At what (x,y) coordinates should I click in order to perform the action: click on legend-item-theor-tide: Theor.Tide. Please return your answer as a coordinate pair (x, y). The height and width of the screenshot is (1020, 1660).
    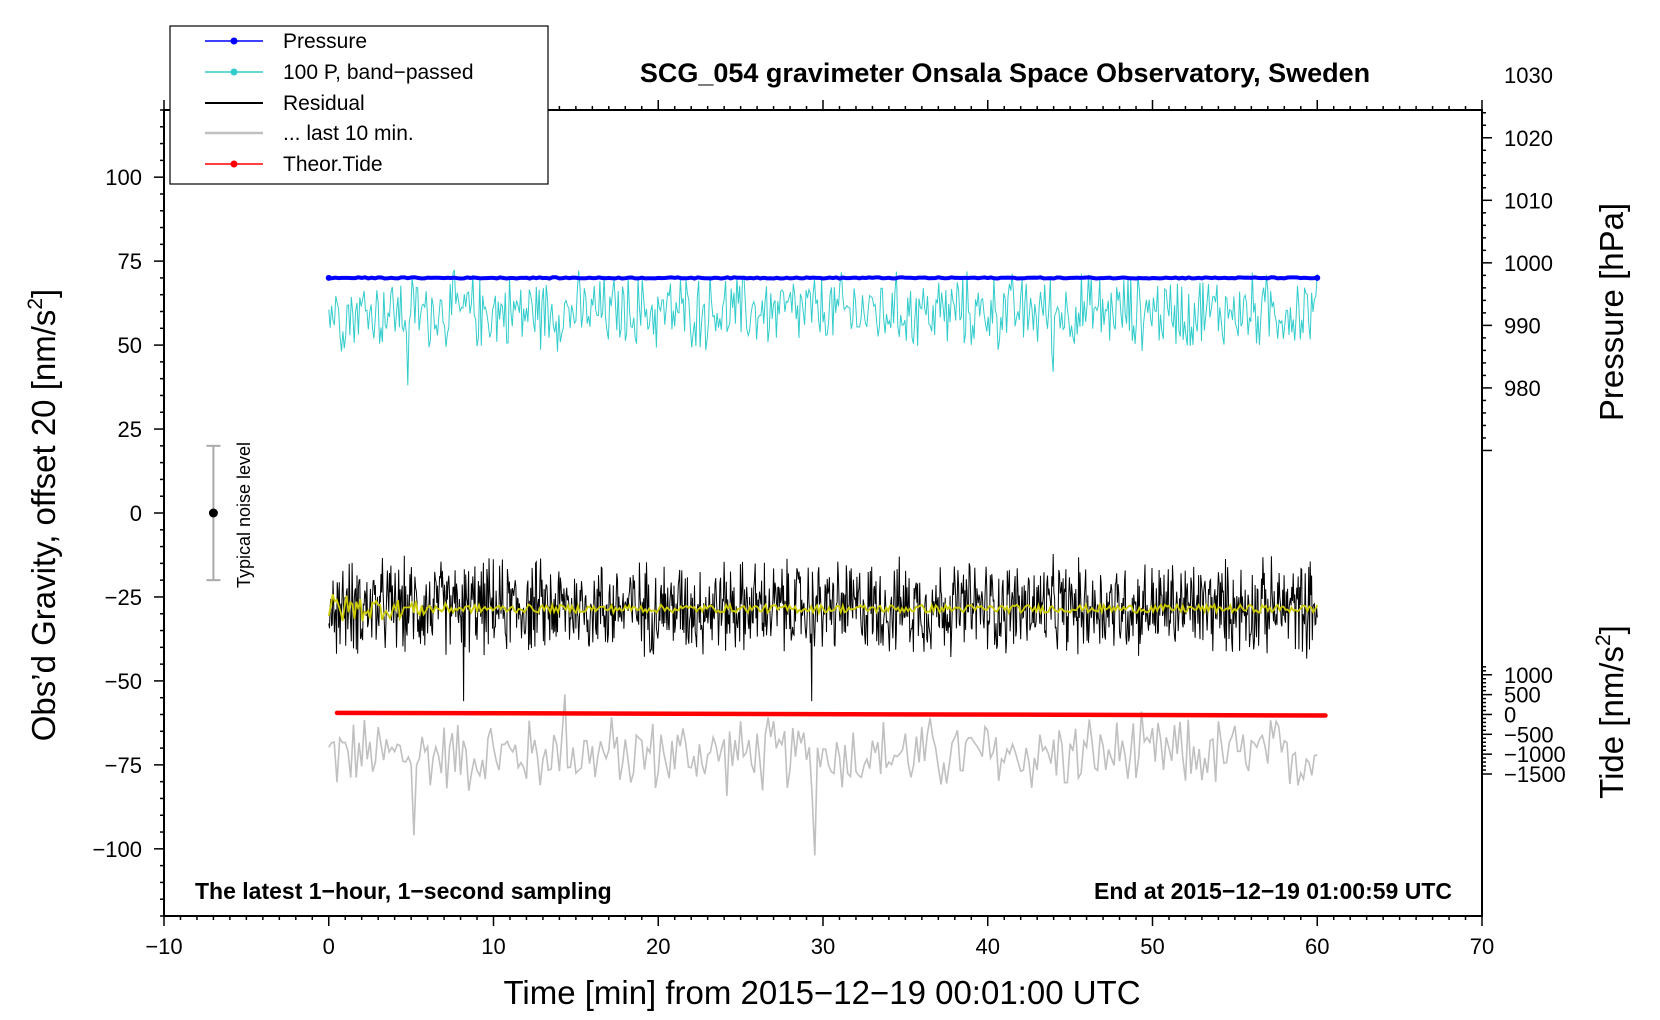
    Looking at the image, I should click on (294, 164).